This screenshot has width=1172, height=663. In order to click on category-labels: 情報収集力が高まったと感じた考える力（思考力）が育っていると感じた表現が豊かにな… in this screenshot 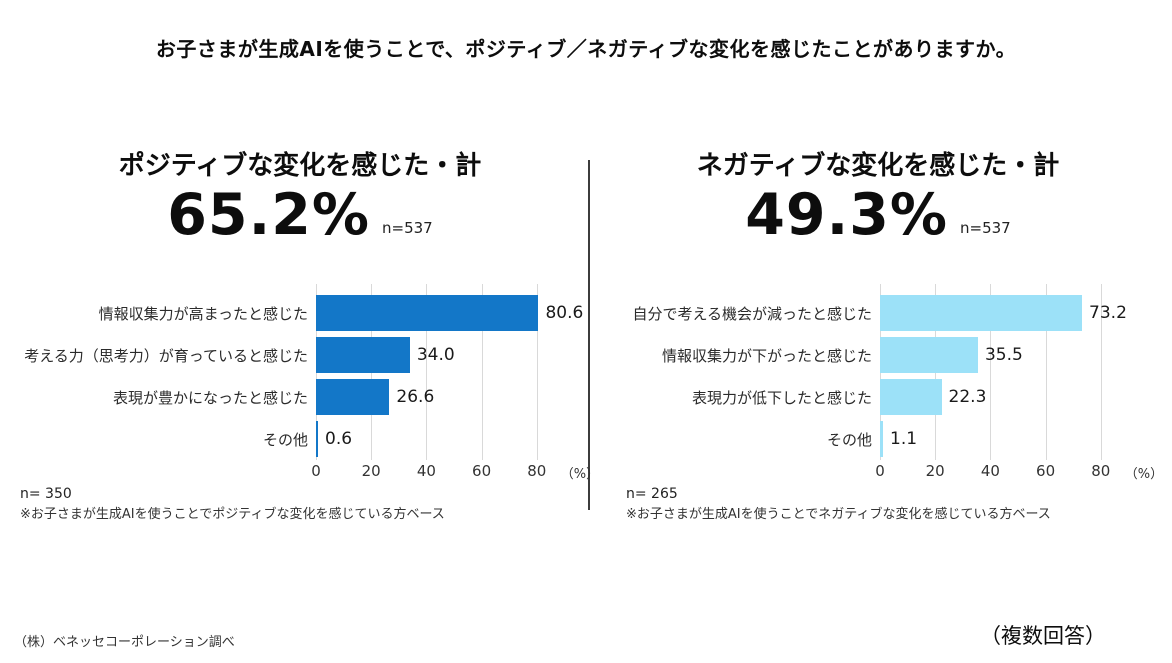, I will do `click(168, 376)`.